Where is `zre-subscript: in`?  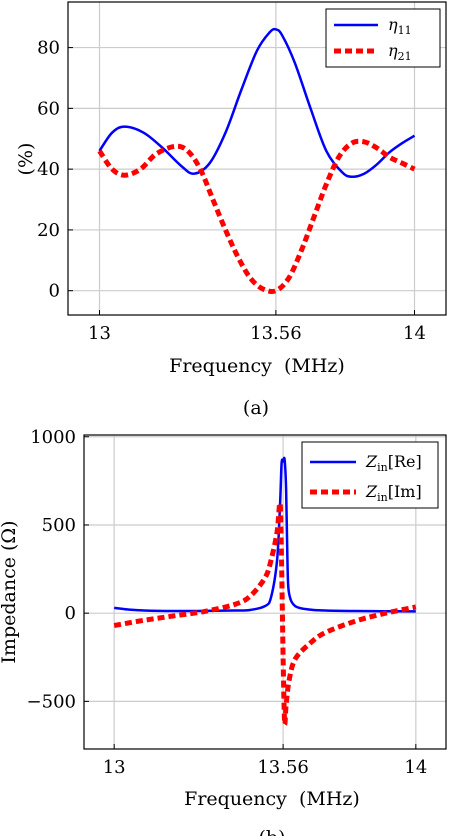
zre-subscript: in is located at coordinates (382, 467).